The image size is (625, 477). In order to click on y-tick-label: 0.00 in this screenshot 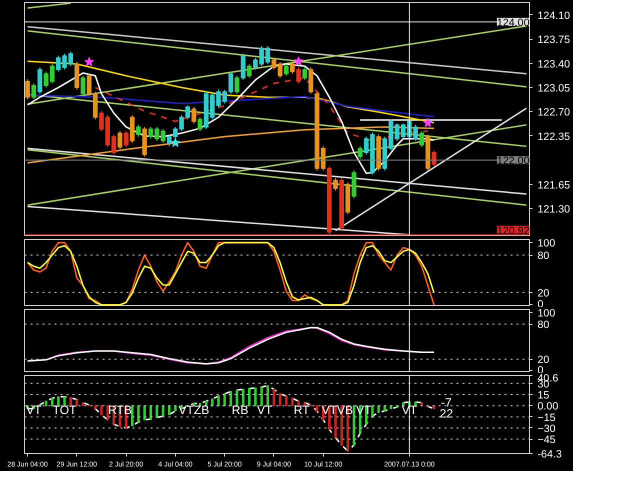, I will do `click(548, 406)`.